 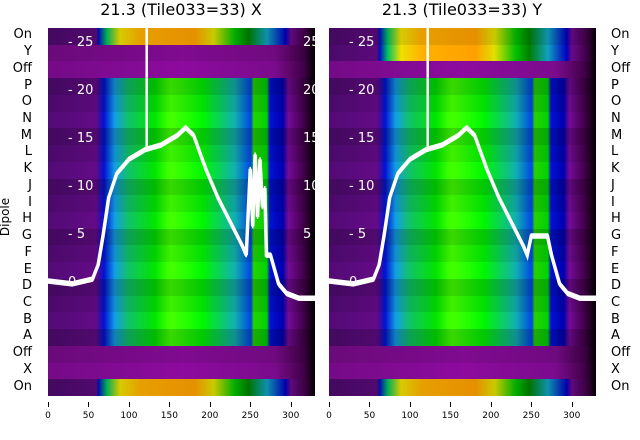 I want to click on row-label: X, so click(x=615, y=369).